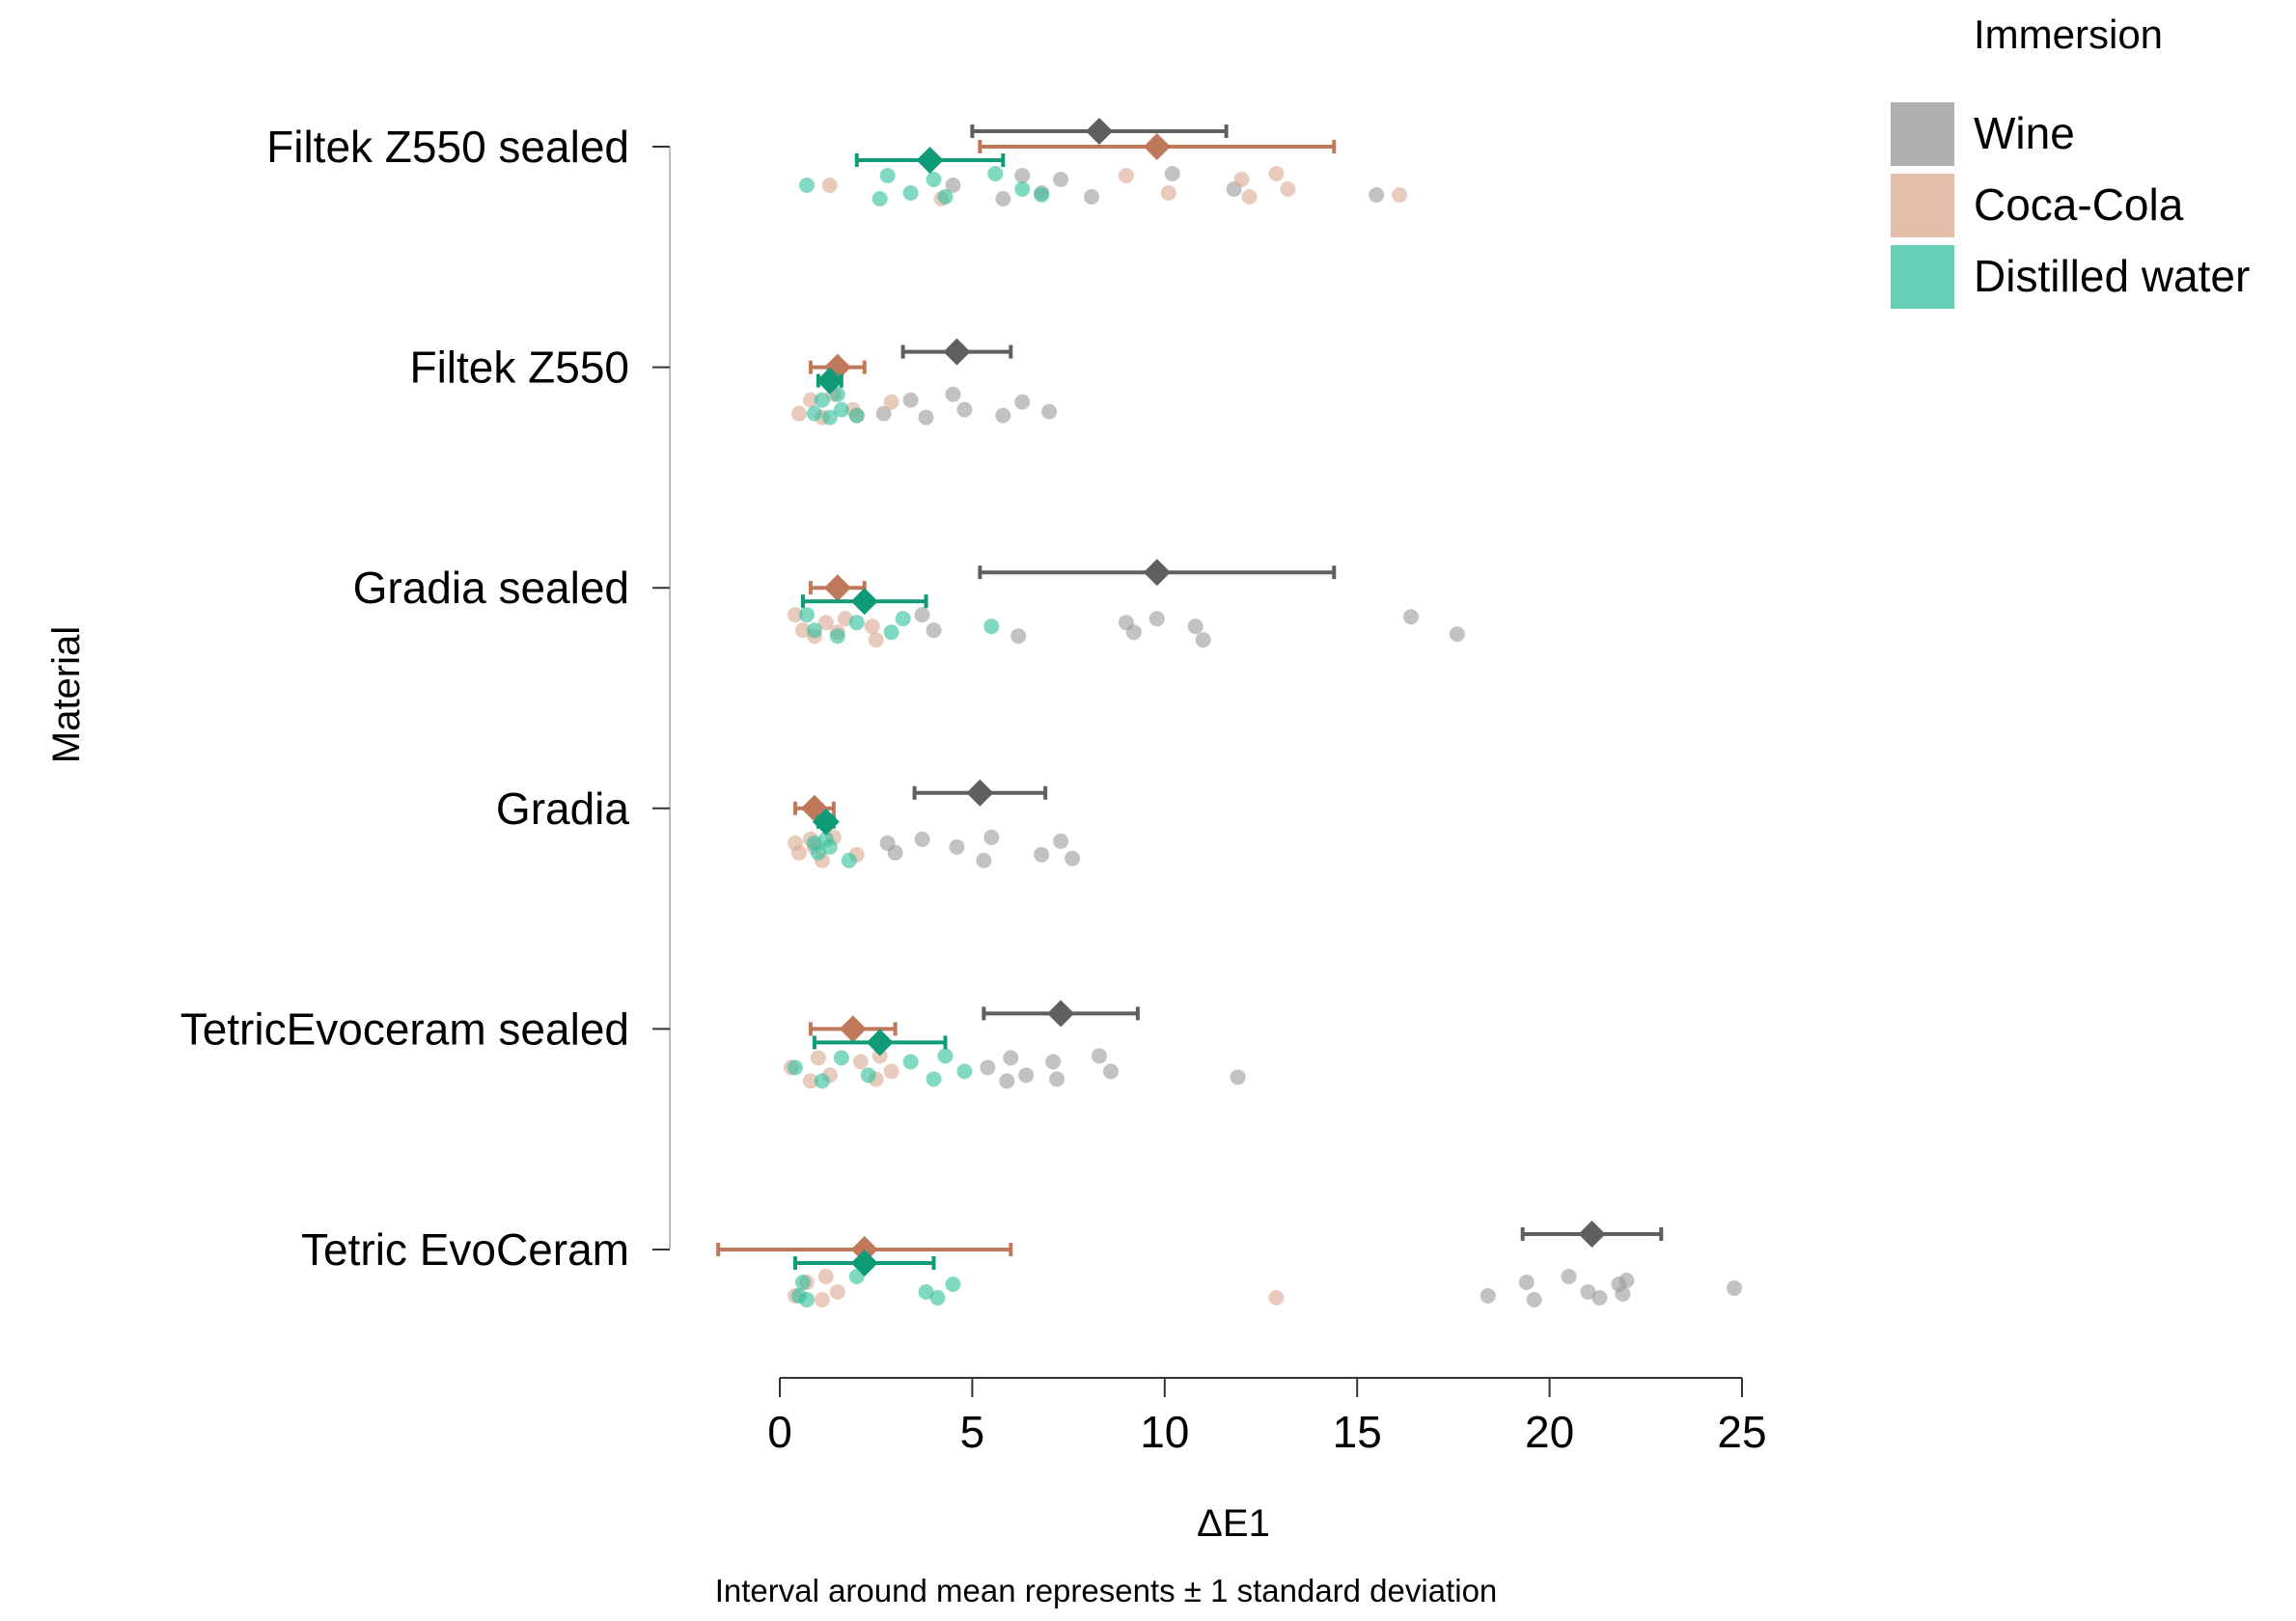 The width and height of the screenshot is (2296, 1621). Describe the element at coordinates (562, 808) in the screenshot. I see `y-tick-label-gradia: Gradia` at that location.